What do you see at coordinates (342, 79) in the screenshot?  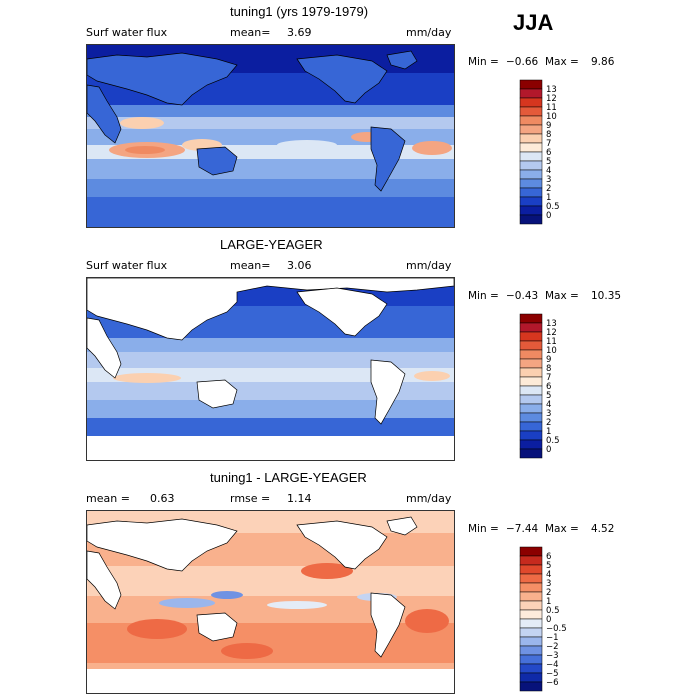 I see `north-america` at bounding box center [342, 79].